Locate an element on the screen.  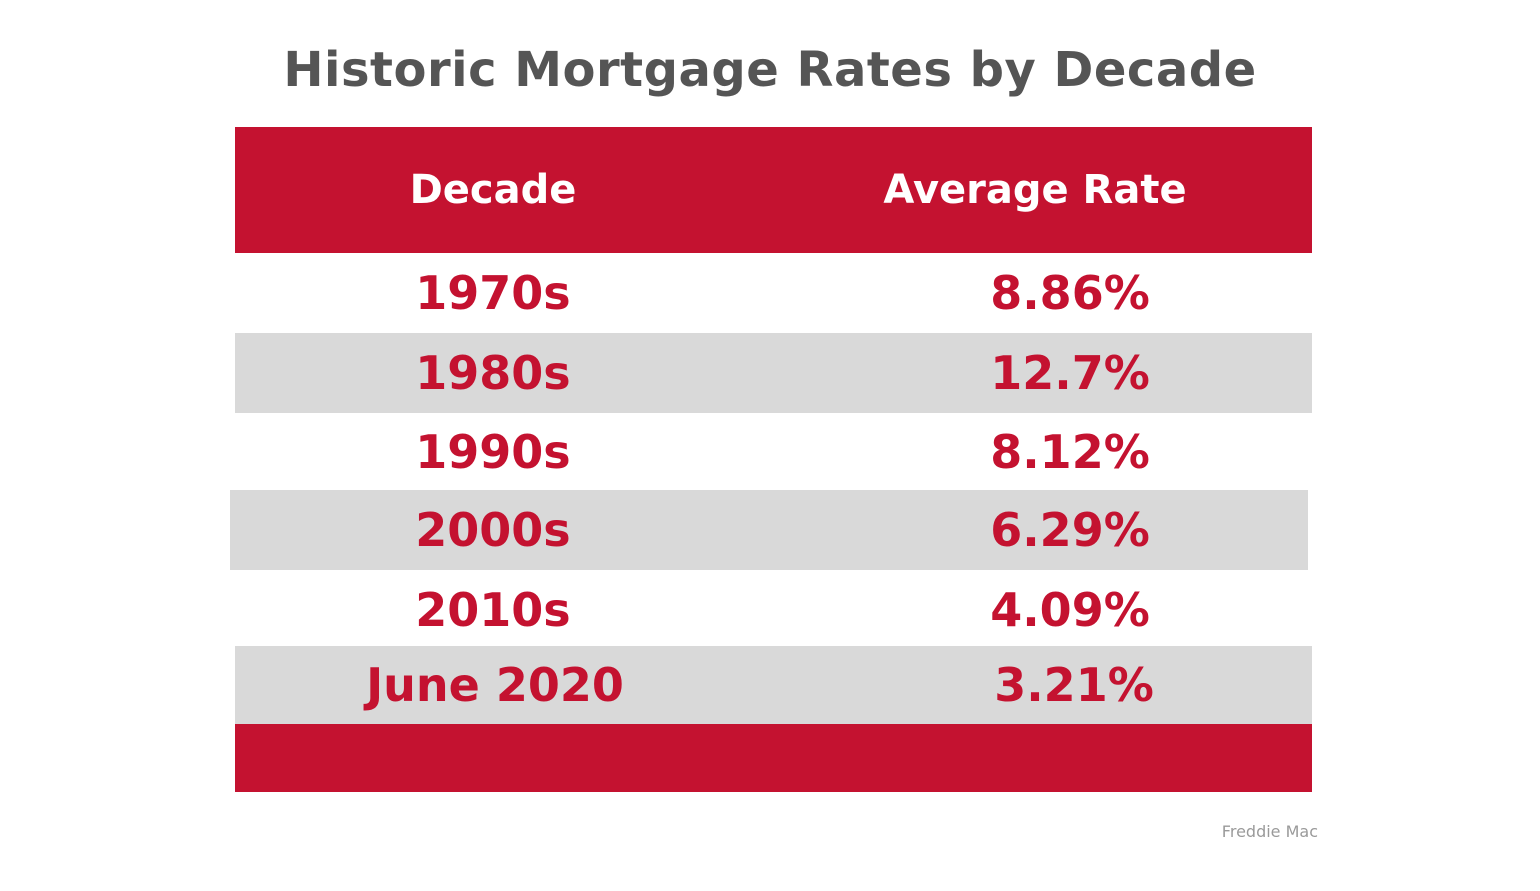
decade-cell: 2000s is located at coordinates (493, 530).